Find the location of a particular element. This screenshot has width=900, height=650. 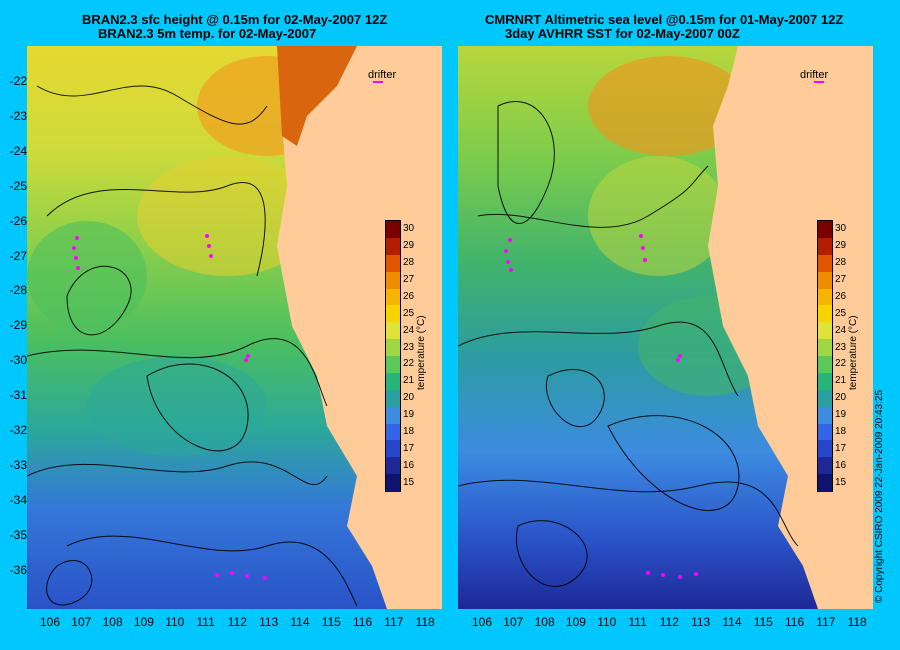

y-tick-label: -27 is located at coordinates (18, 255).